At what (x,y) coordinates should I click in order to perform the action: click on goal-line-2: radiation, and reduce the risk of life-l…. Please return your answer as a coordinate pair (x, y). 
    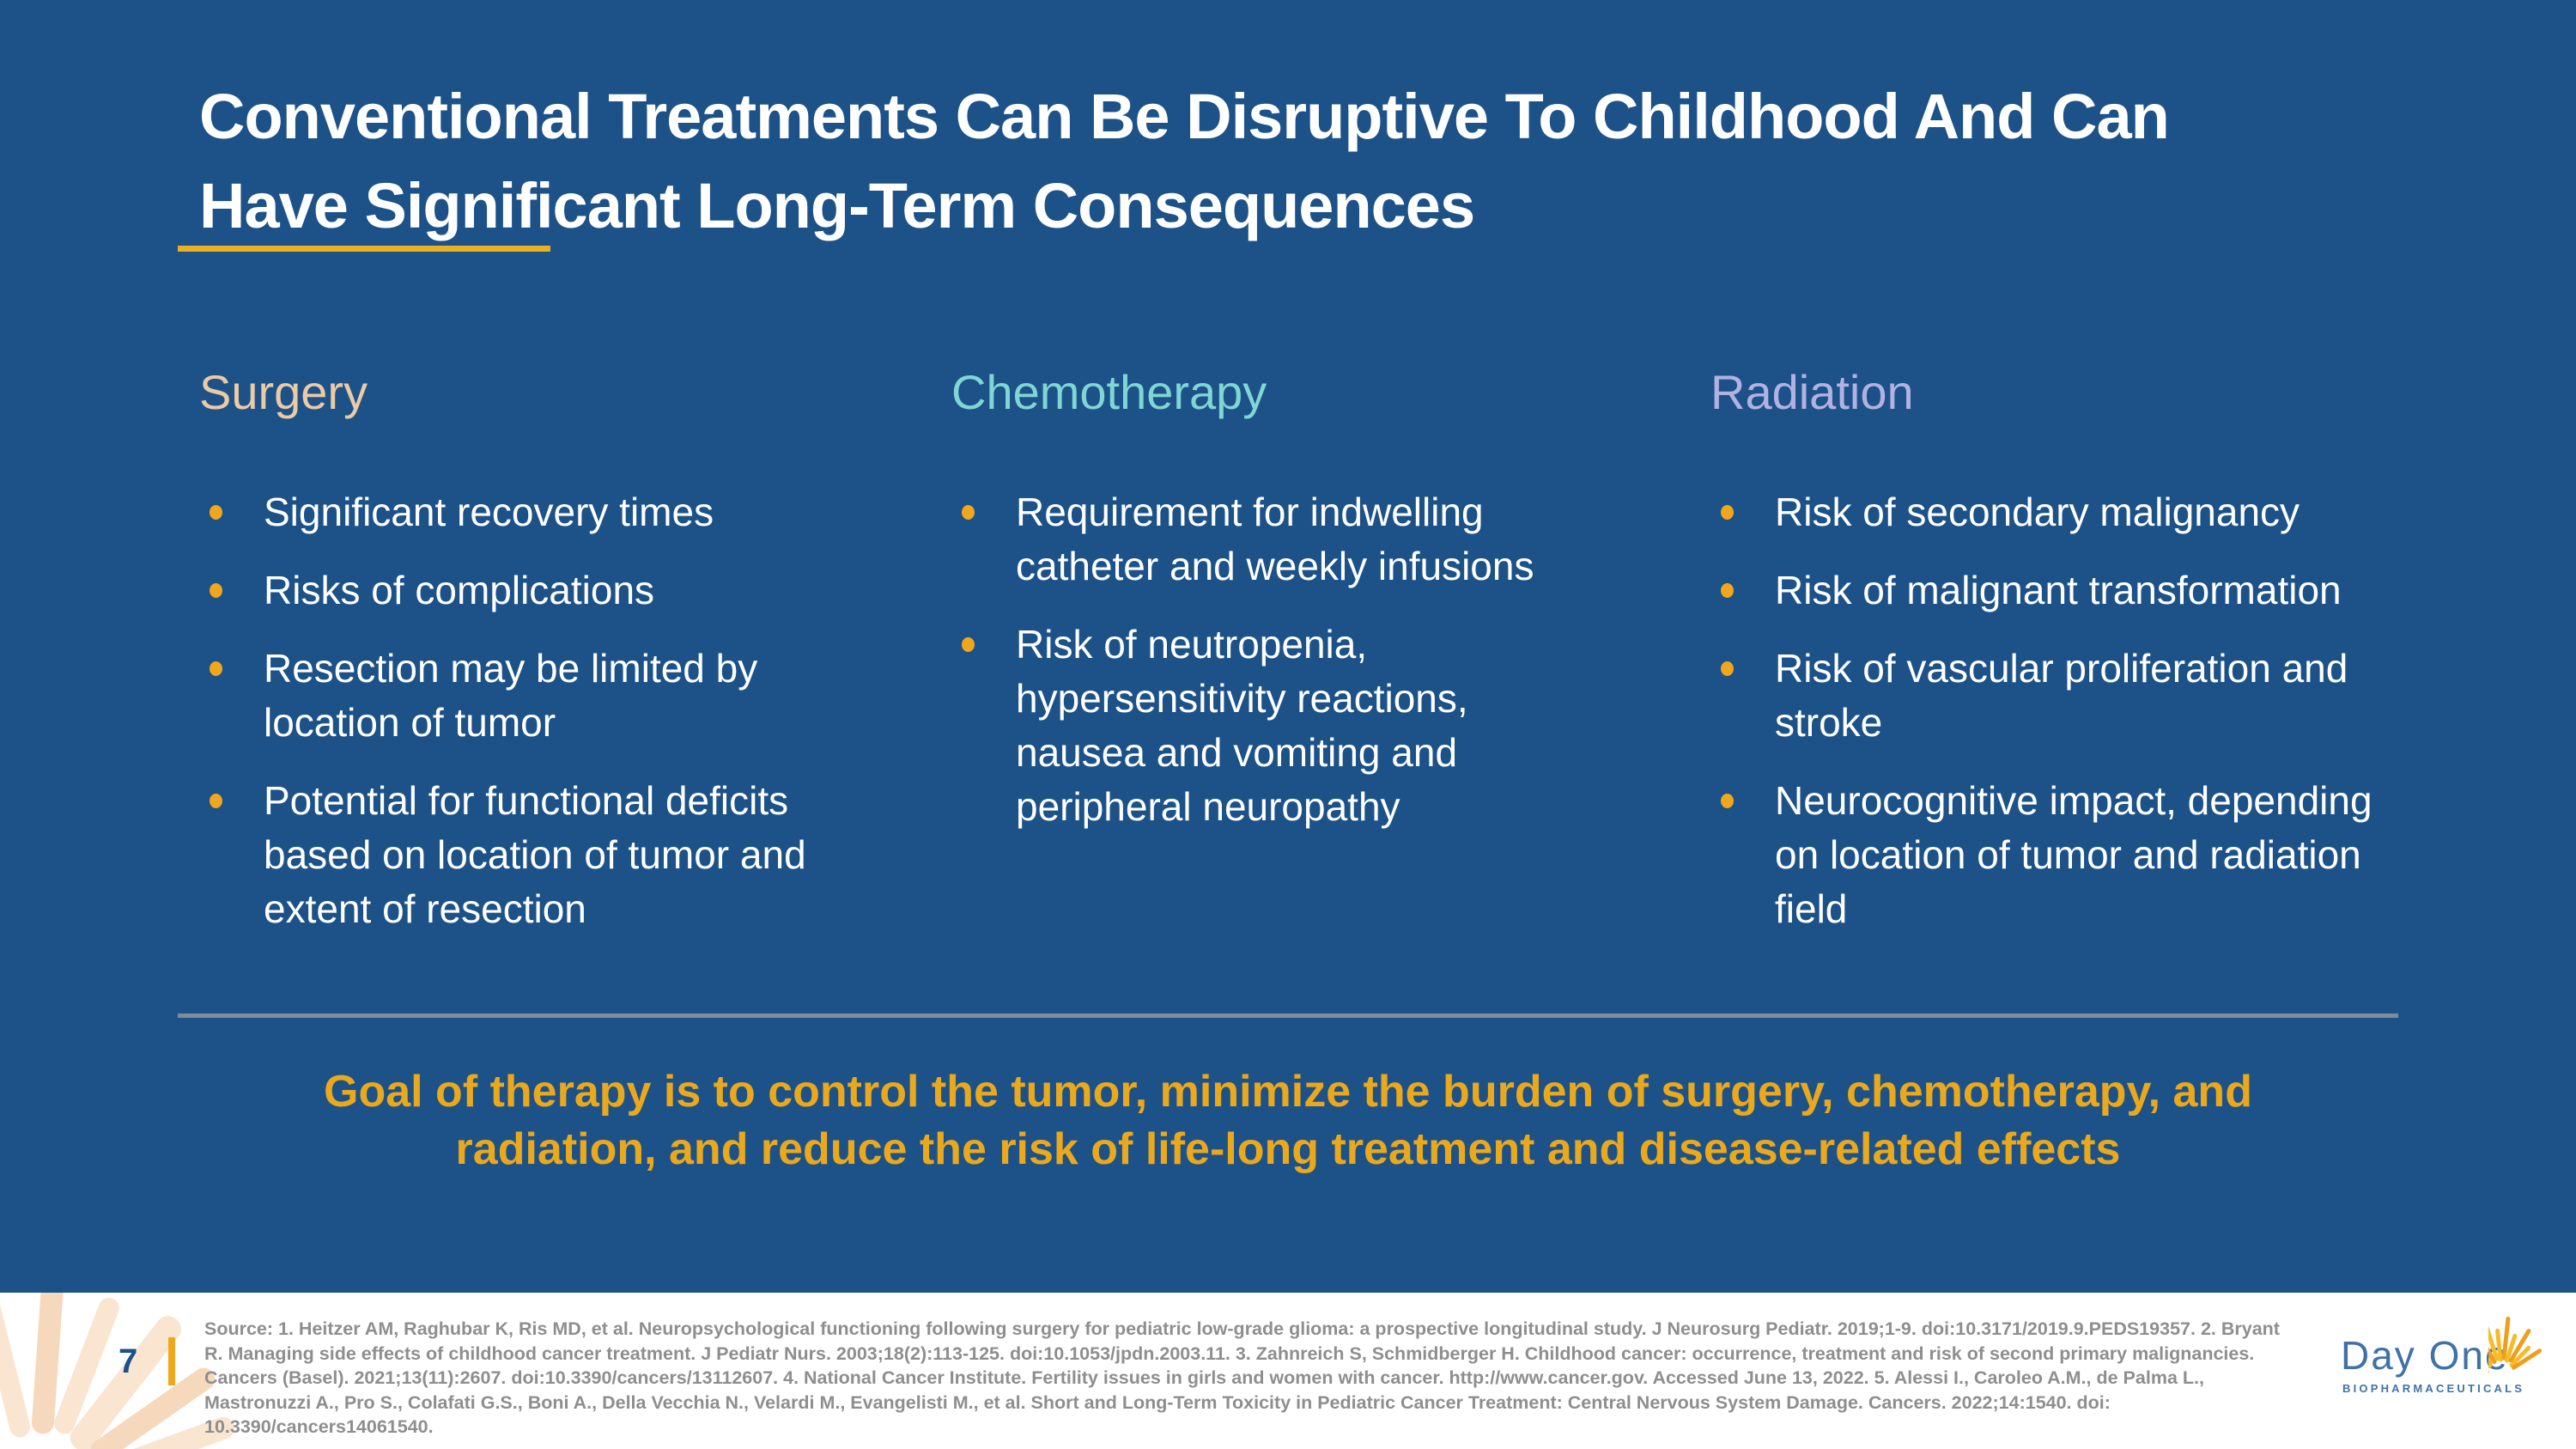
    Looking at the image, I should click on (1288, 1149).